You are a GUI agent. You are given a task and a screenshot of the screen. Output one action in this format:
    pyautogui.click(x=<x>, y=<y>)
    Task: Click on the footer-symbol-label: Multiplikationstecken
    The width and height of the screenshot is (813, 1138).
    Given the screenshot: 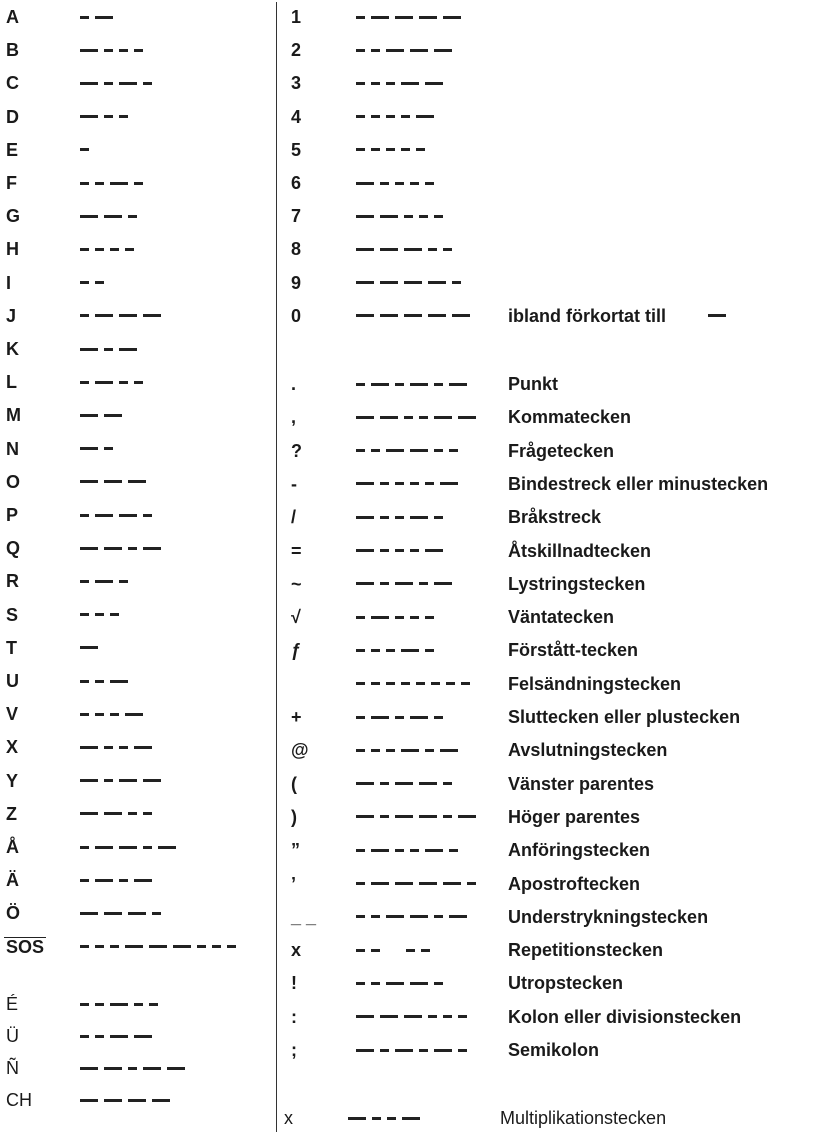 What is the action you would take?
    pyautogui.click(x=583, y=1118)
    